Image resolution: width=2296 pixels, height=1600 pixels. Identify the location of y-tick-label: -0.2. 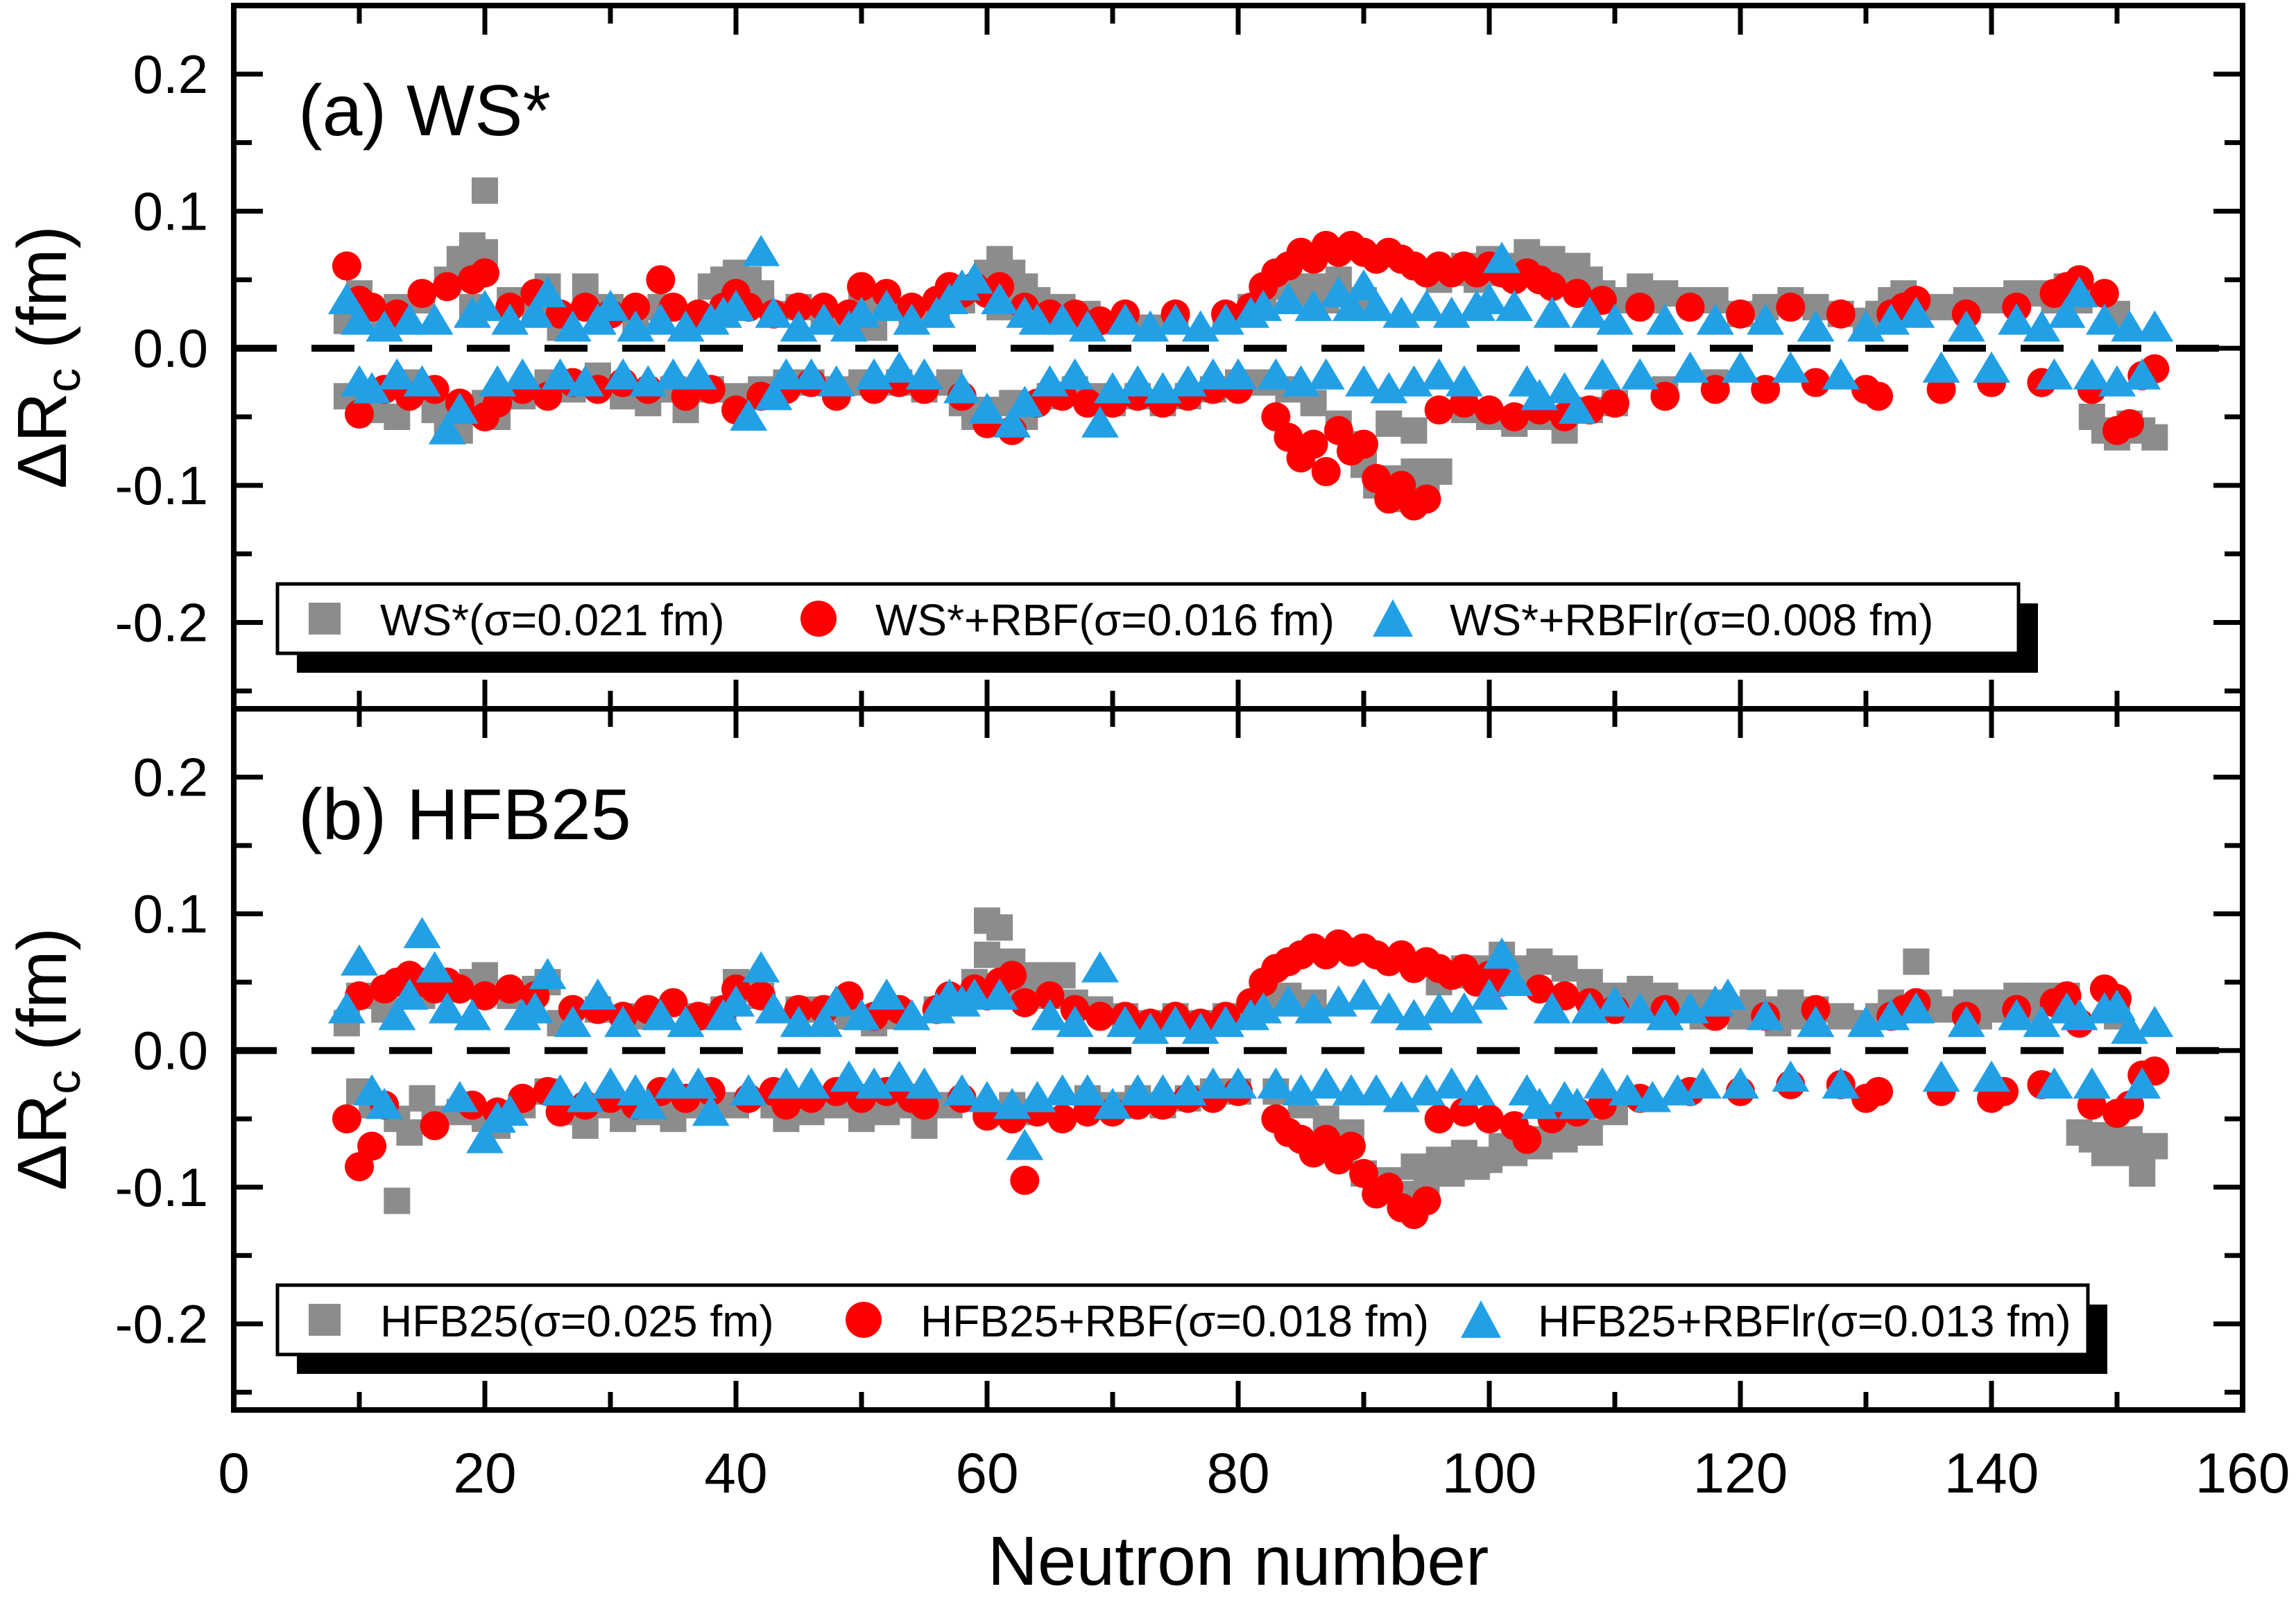
(161, 1323).